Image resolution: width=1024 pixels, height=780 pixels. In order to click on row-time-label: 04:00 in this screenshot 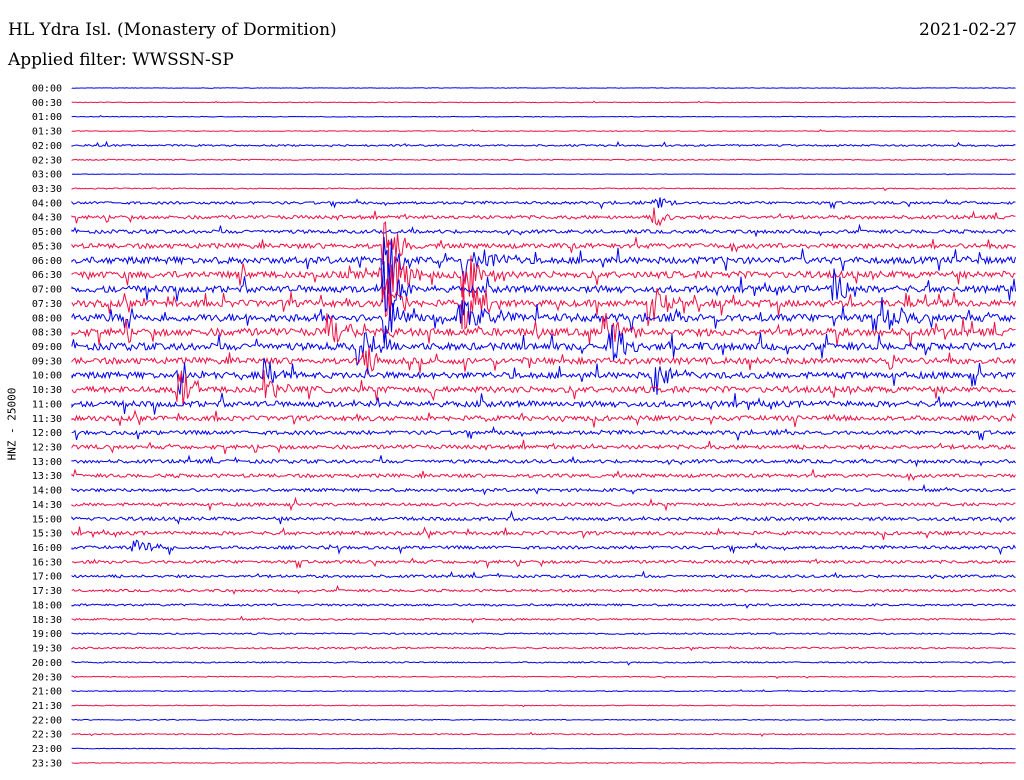, I will do `click(47, 203)`.